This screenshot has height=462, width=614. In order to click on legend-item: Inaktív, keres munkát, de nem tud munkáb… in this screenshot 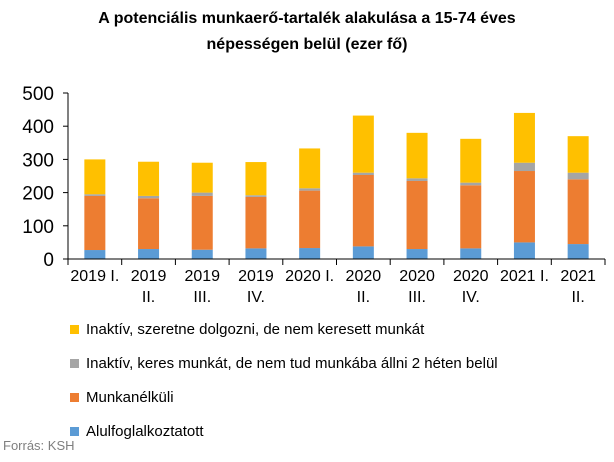, I will do `click(284, 363)`.